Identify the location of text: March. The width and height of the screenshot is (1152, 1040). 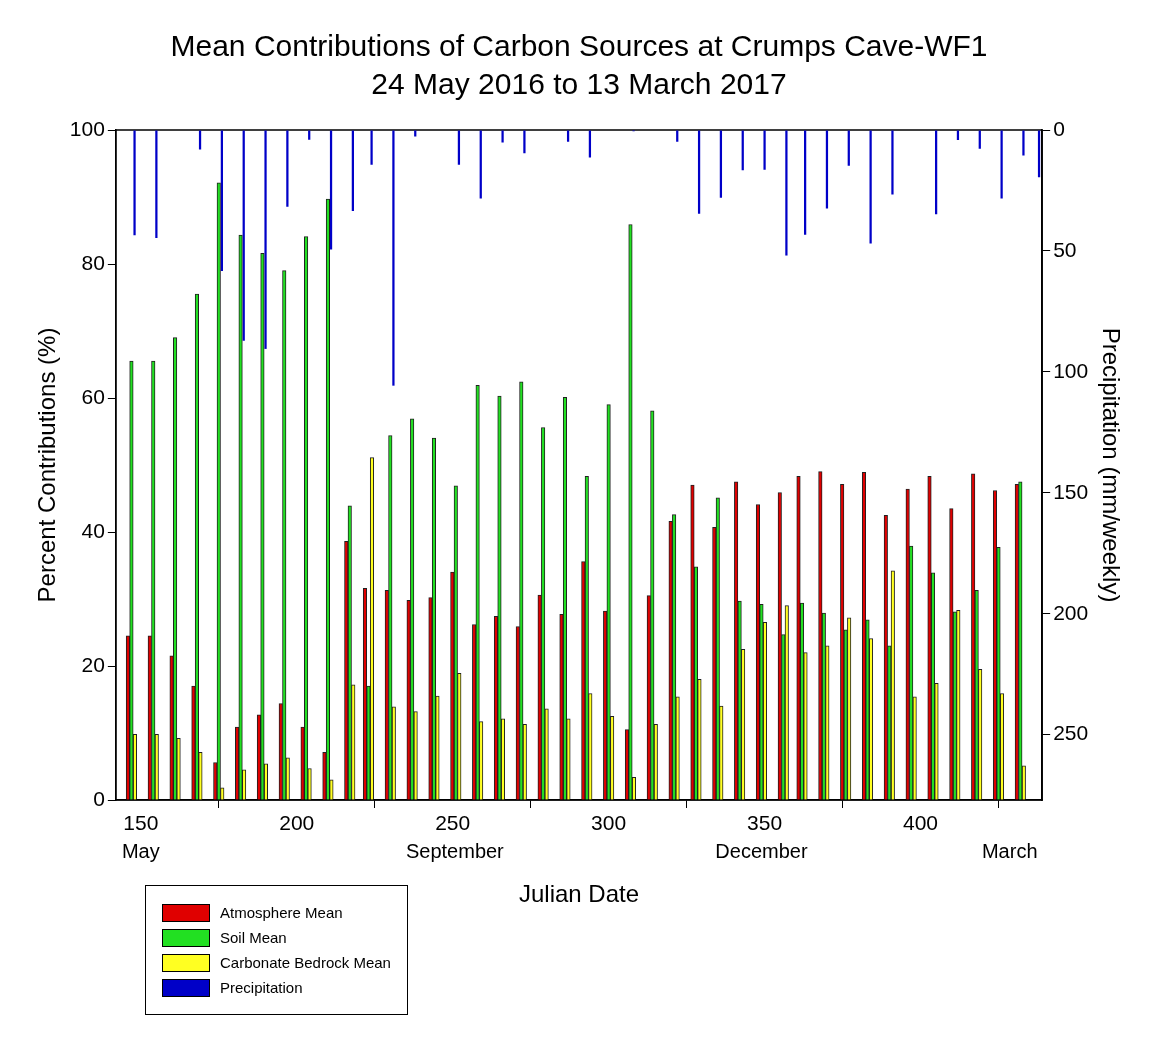
(1009, 850).